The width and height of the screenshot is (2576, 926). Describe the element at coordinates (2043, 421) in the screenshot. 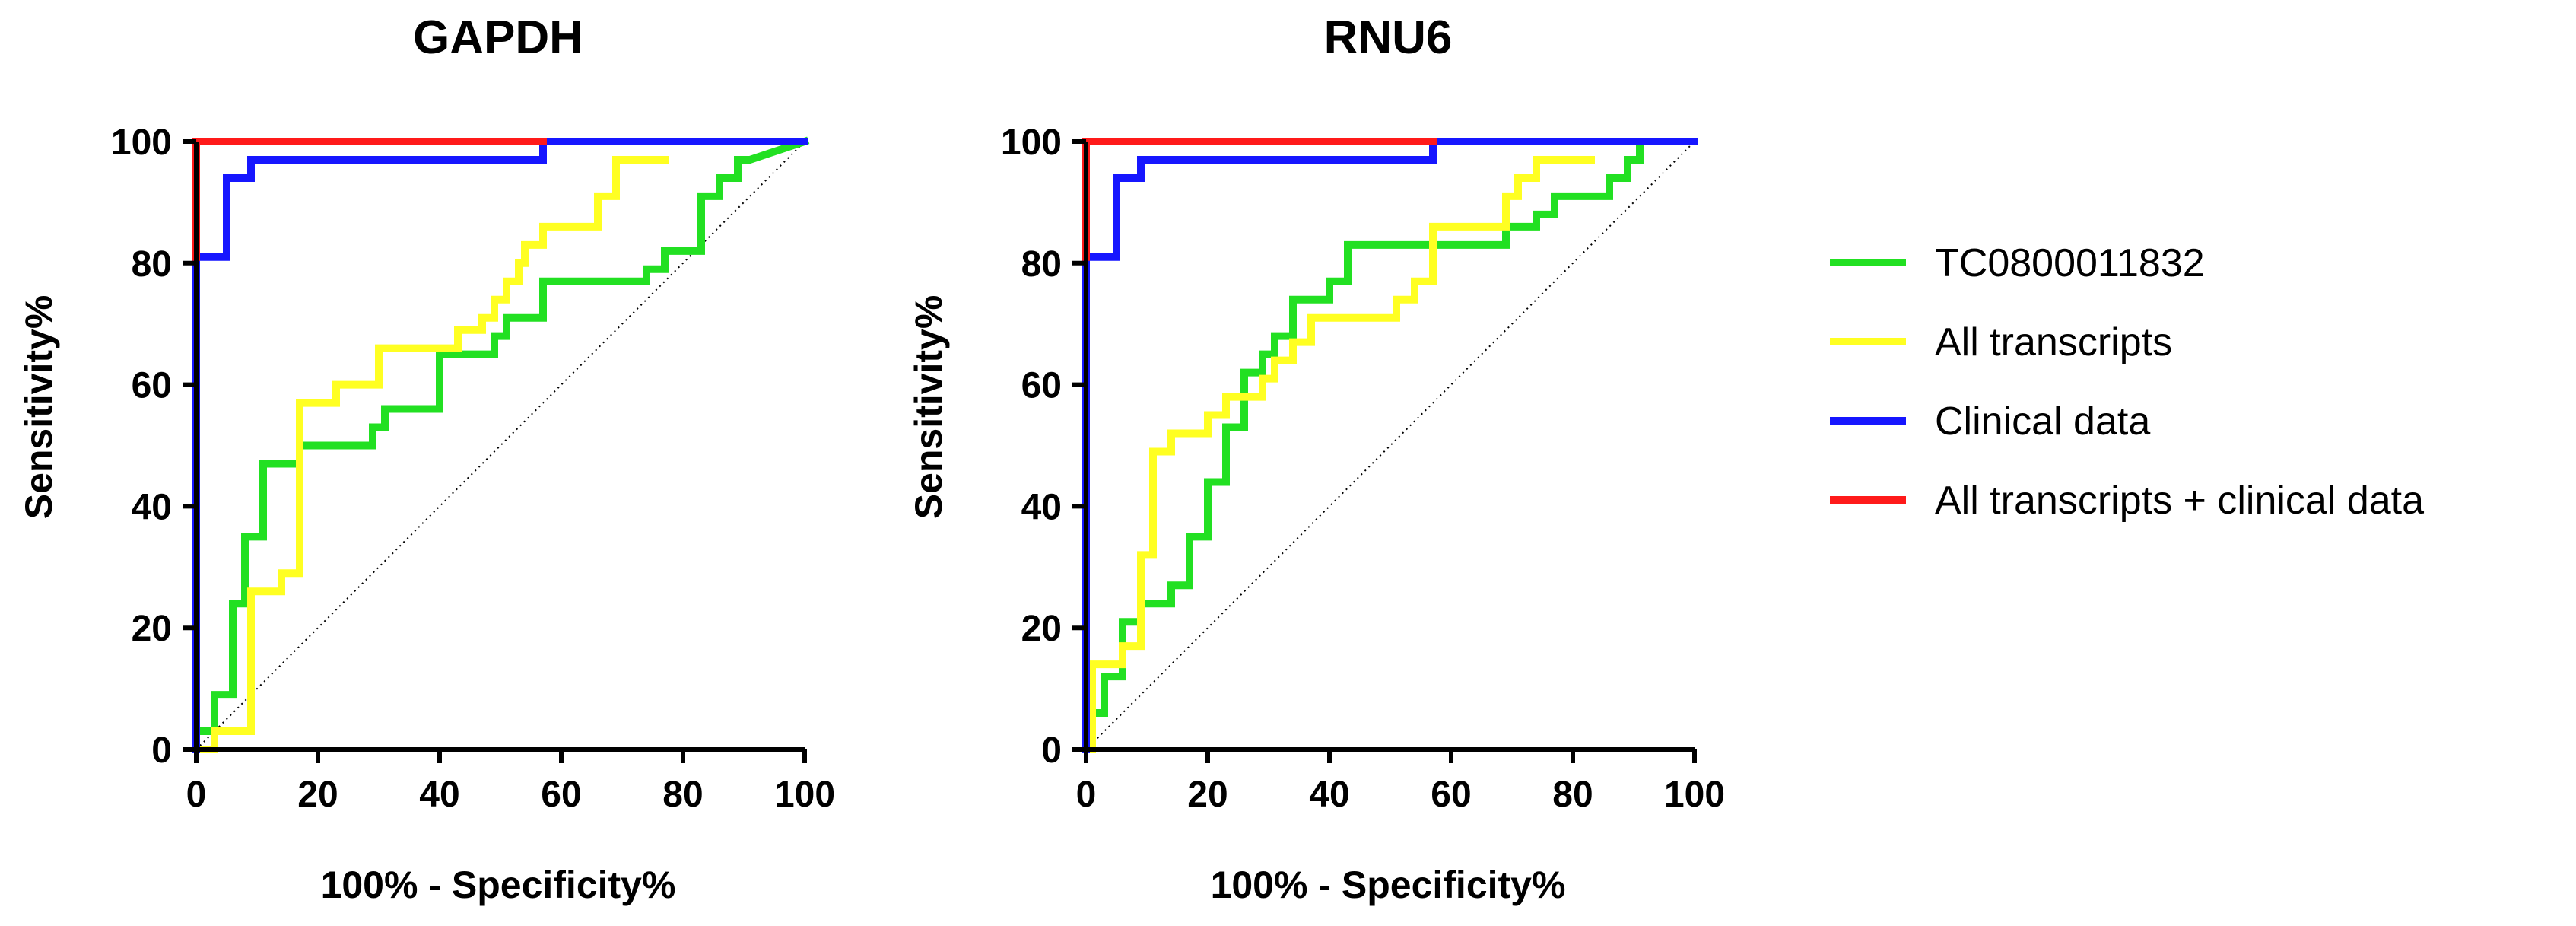

I see `legend-label: Clinical data` at that location.